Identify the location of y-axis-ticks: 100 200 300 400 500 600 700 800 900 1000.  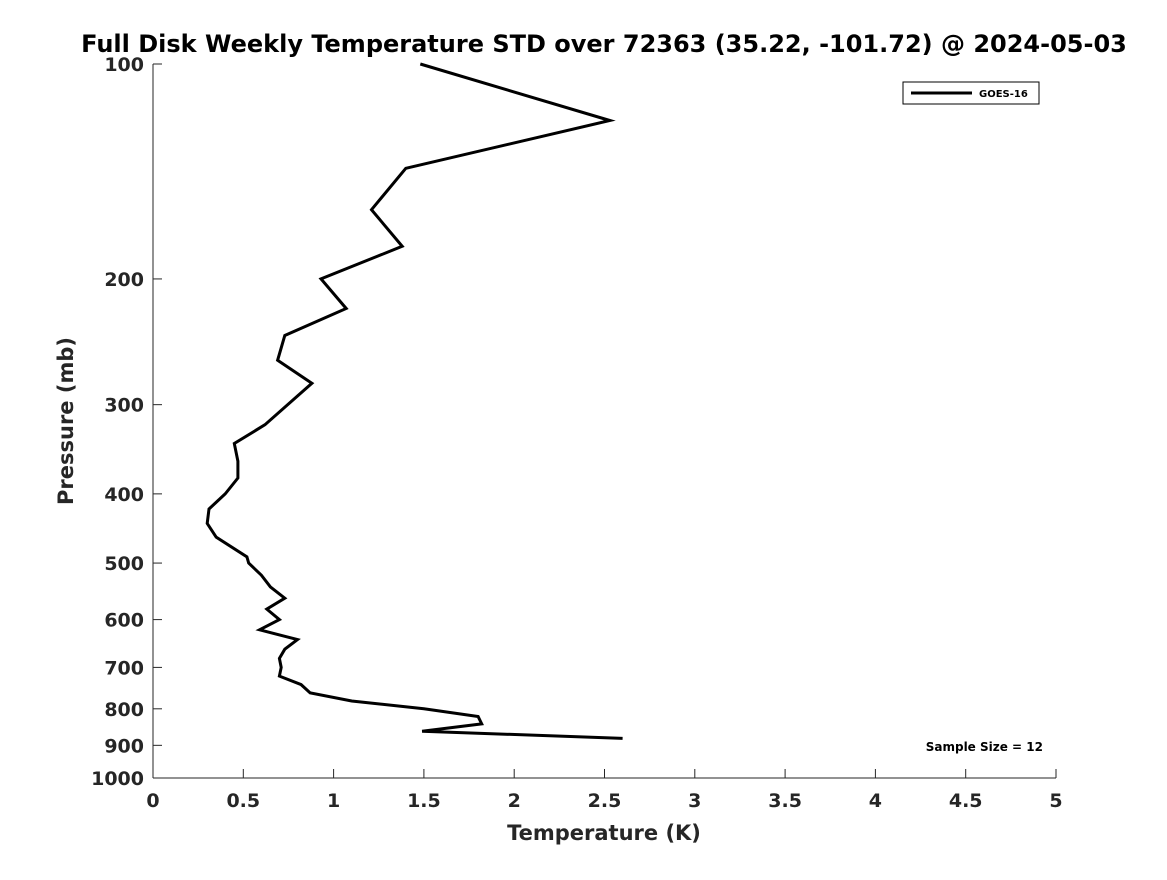
(126, 422).